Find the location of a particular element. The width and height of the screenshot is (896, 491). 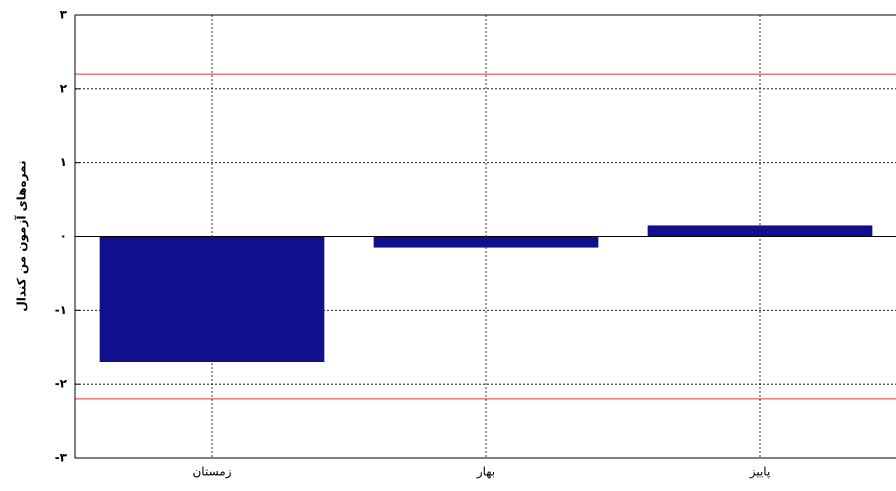

x-tick-label: بهار is located at coordinates (485, 472).